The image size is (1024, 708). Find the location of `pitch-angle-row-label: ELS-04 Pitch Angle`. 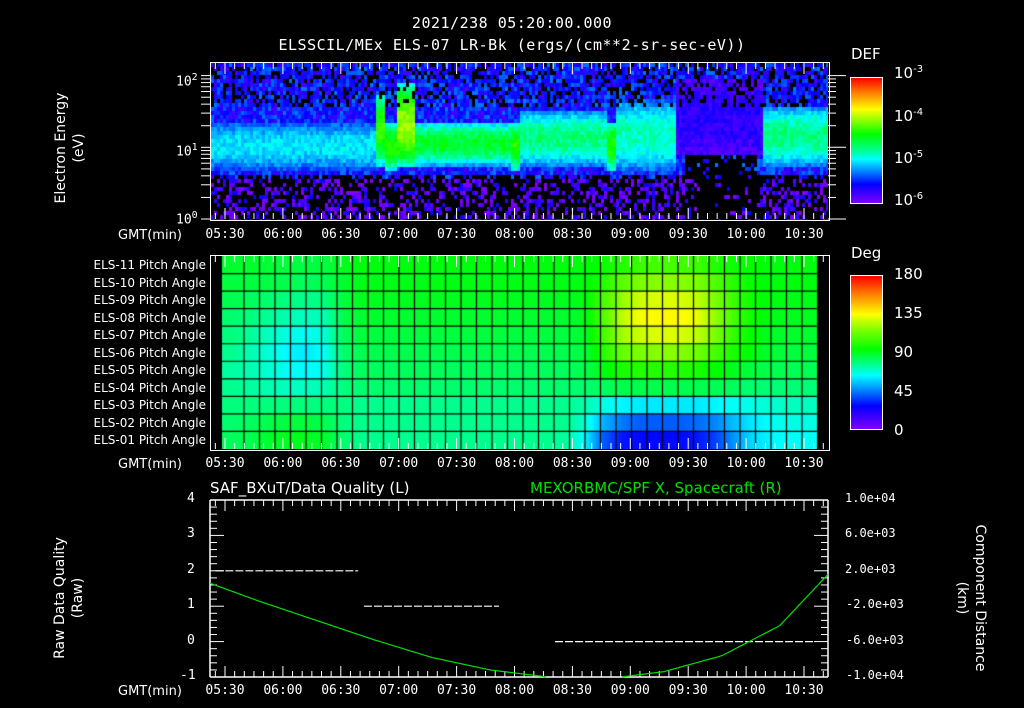

pitch-angle-row-label: ELS-04 Pitch Angle is located at coordinates (149, 387).